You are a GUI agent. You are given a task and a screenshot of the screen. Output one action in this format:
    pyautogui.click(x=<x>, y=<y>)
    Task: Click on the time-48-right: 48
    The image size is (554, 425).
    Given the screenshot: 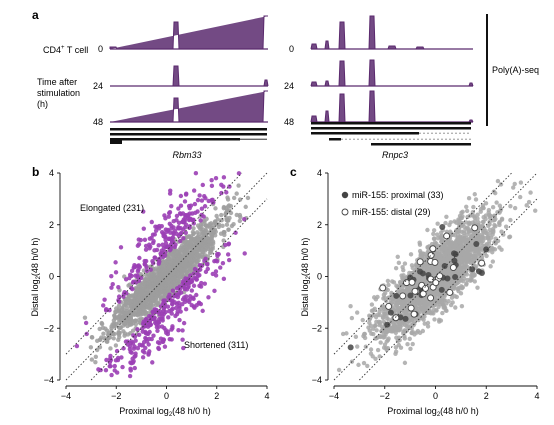 What is the action you would take?
    pyautogui.click(x=289, y=122)
    